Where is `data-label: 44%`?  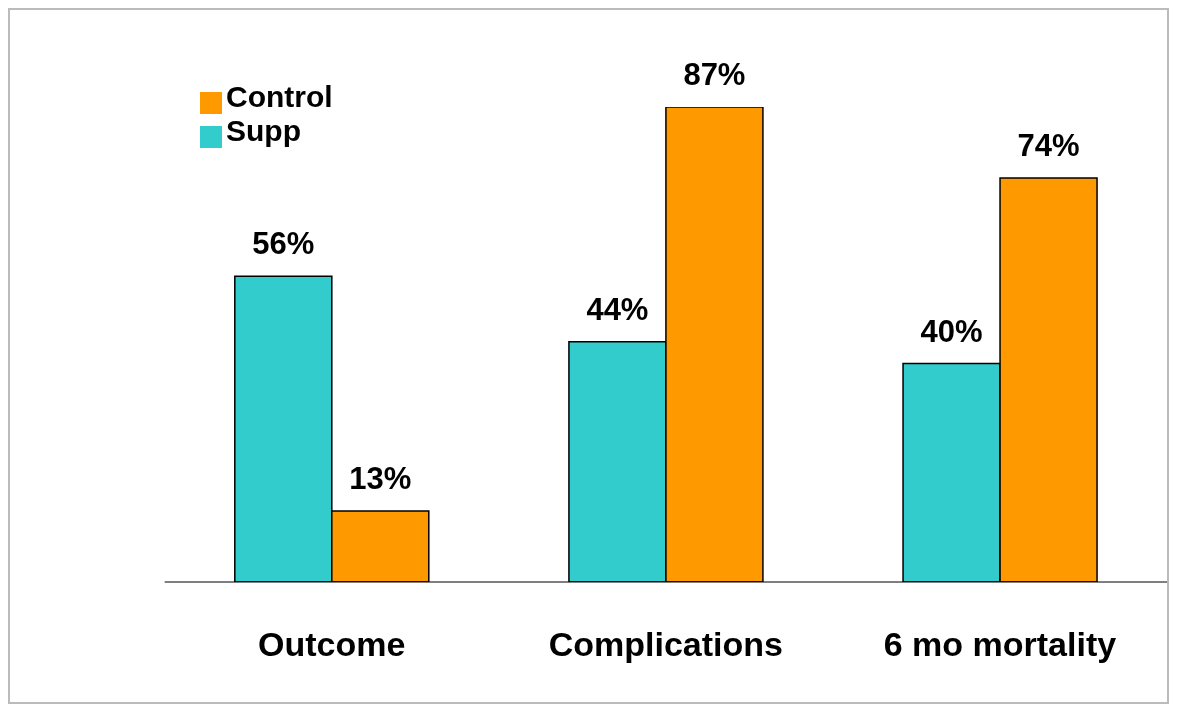 data-label: 44% is located at coordinates (617, 309).